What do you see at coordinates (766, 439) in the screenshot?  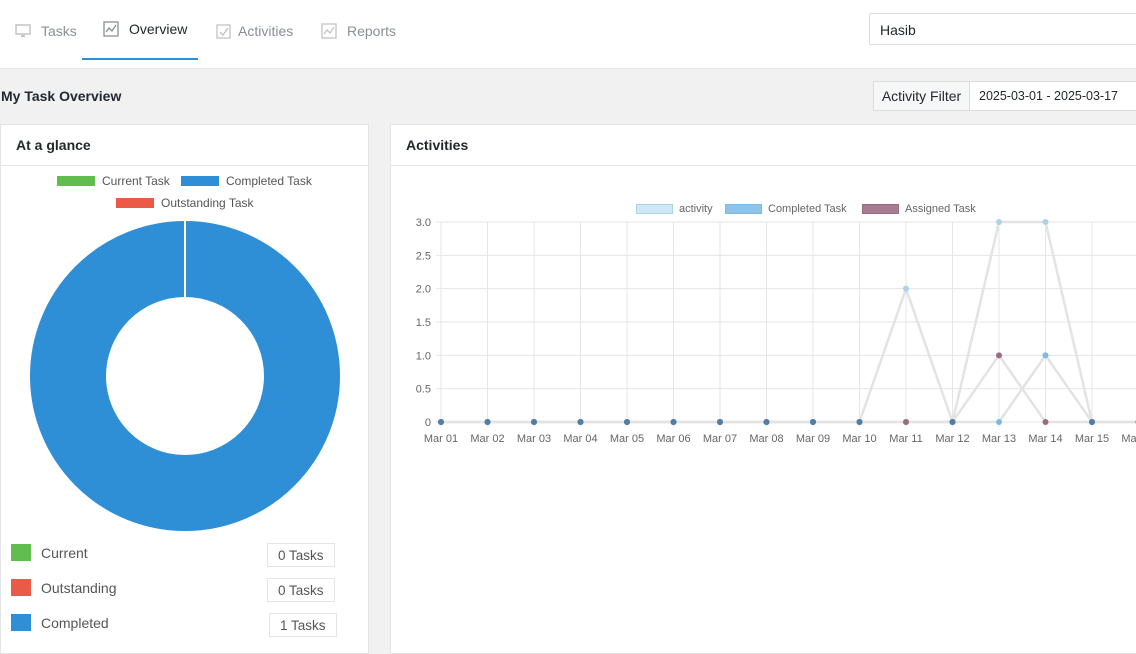 I see `x-tick-label: Mar 08` at bounding box center [766, 439].